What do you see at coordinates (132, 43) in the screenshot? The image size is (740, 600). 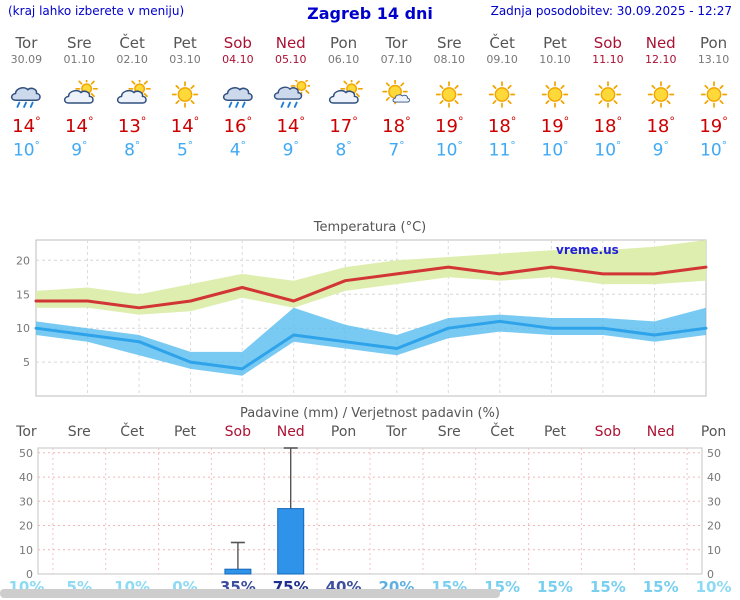 I see `day-name: Čet` at bounding box center [132, 43].